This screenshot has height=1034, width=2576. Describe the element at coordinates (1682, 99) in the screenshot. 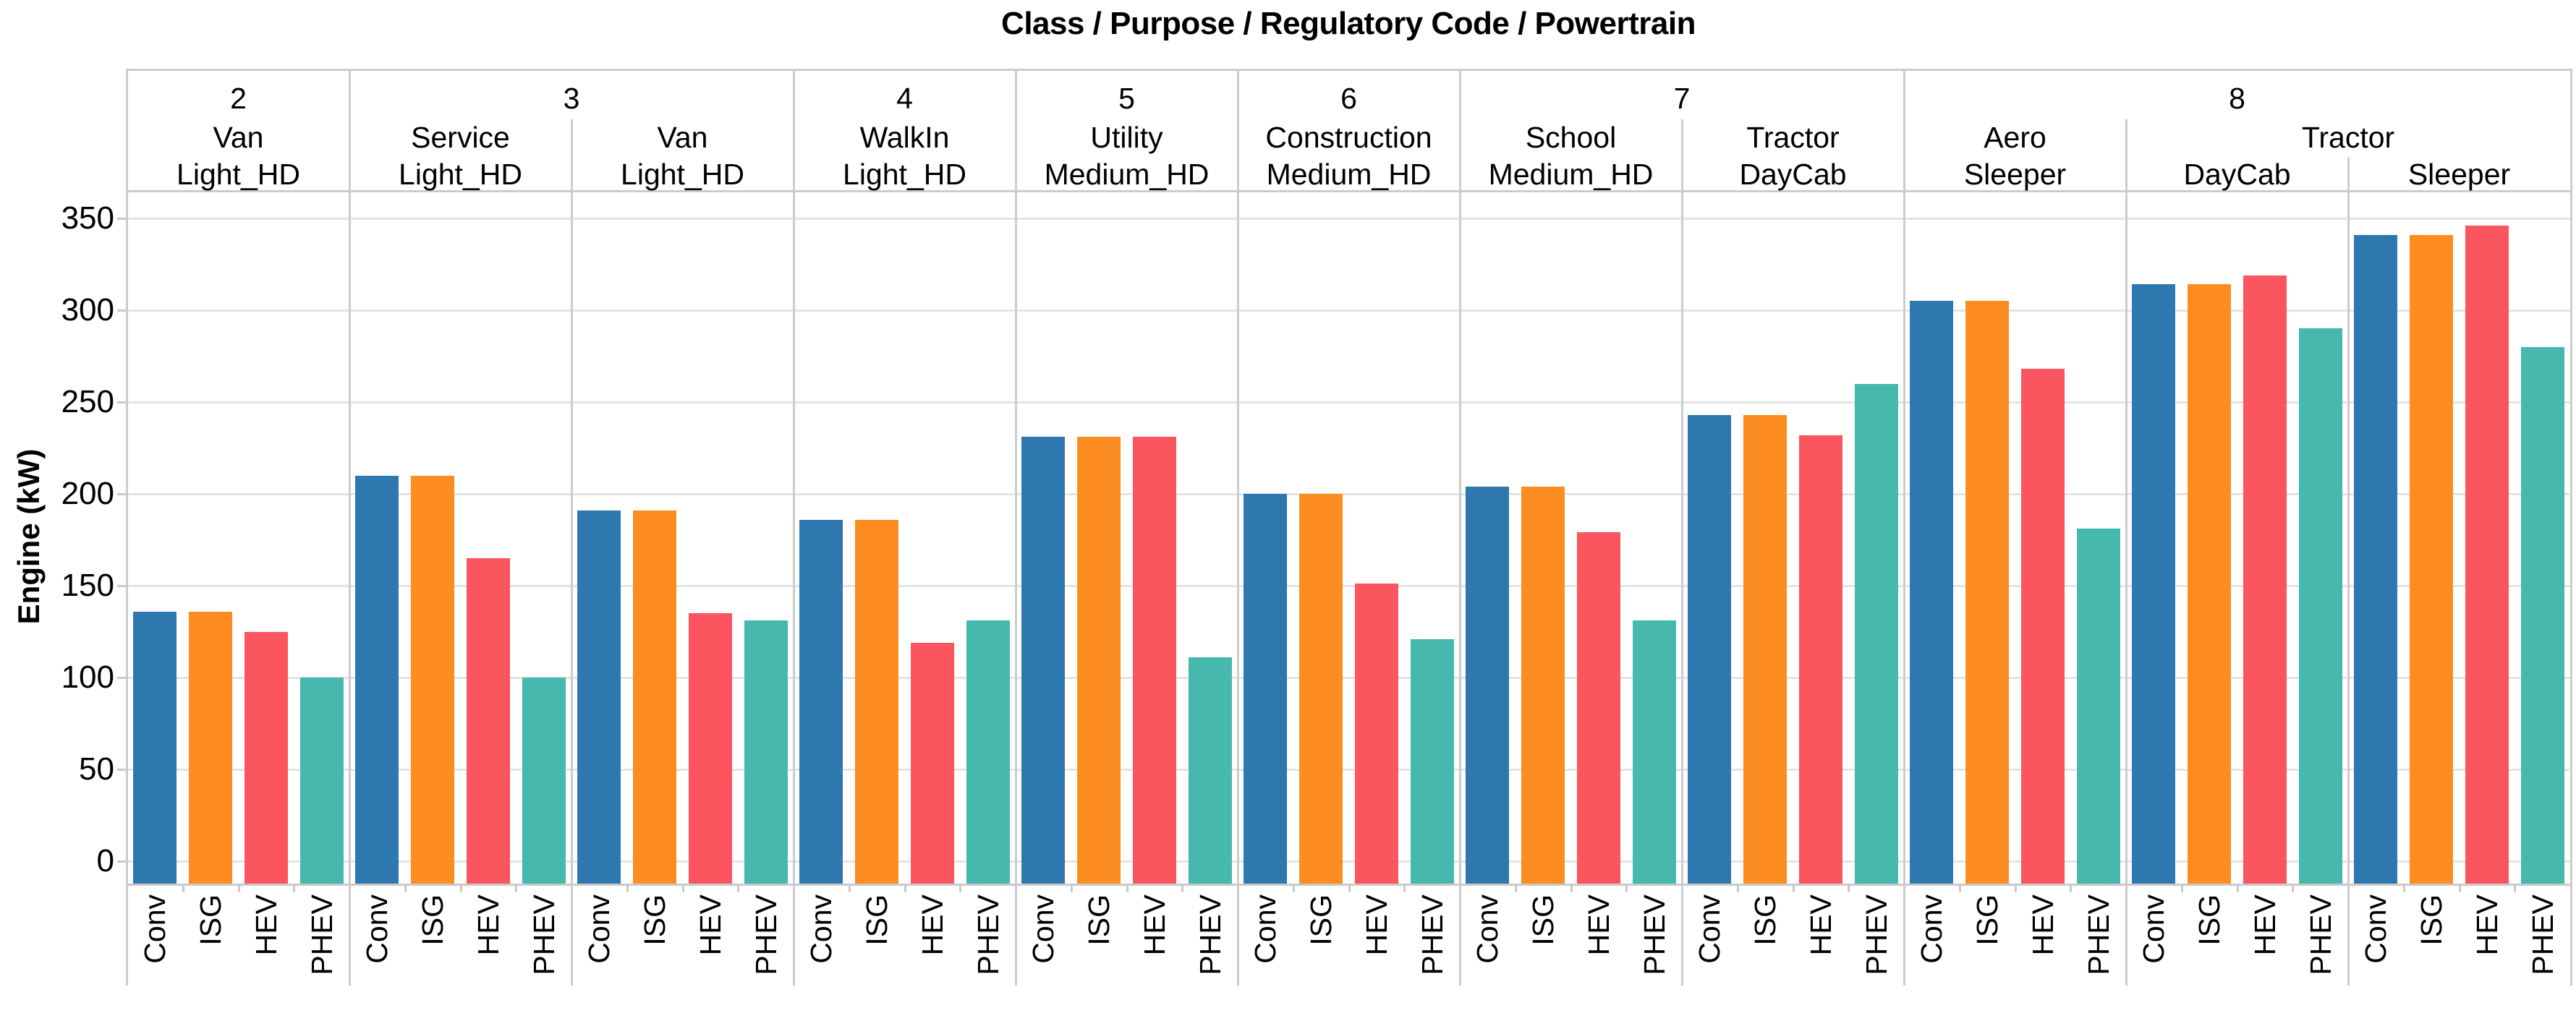

I see `header-class-label: 7` at that location.